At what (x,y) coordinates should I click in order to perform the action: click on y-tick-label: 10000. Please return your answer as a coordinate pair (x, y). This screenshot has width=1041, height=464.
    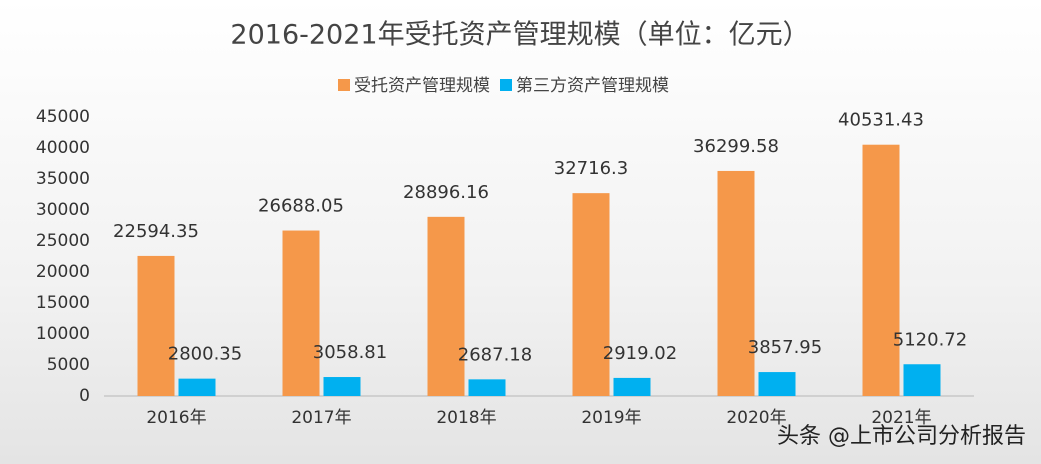
    Looking at the image, I should click on (63, 334).